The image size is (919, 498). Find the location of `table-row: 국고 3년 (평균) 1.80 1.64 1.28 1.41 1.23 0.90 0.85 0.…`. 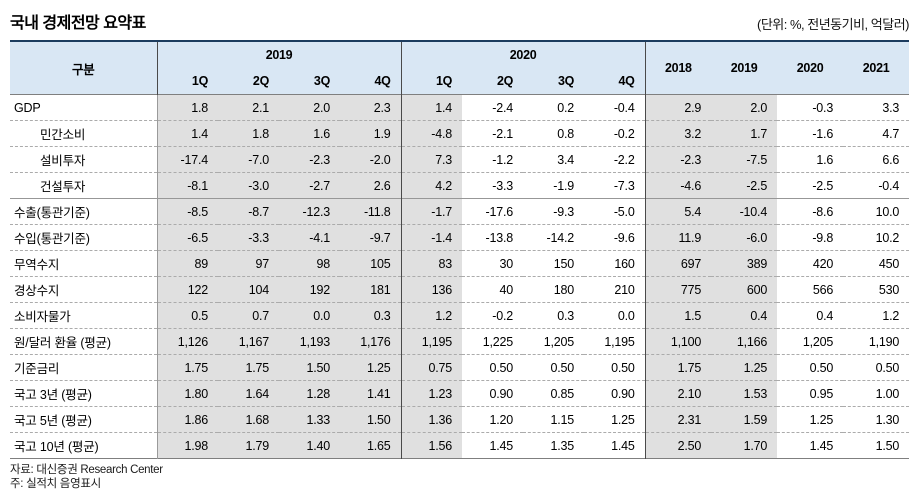

table-row: 국고 3년 (평균) 1.80 1.64 1.28 1.41 1.23 0.90 0.85 0.… is located at coordinates (460, 393).